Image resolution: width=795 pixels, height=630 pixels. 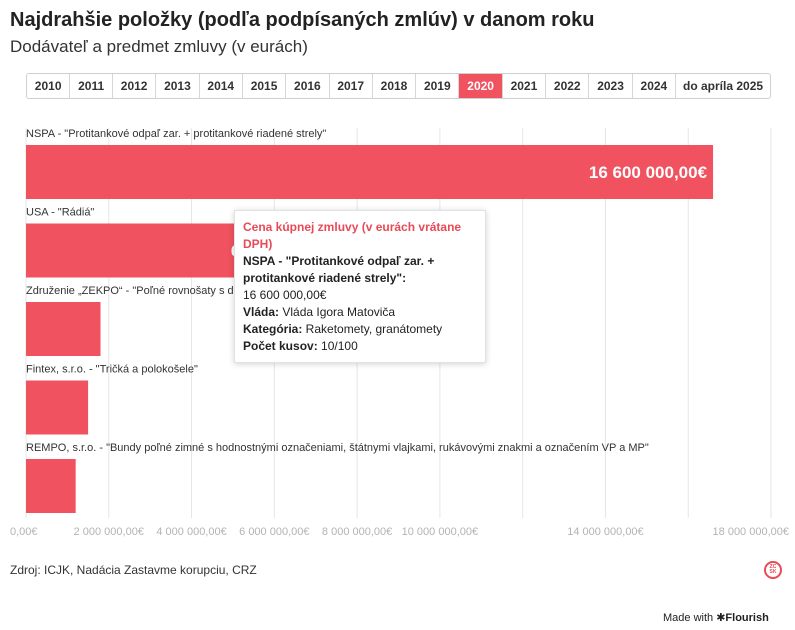 I want to click on tooltip-pocet-label: Počet kusov:, so click(x=280, y=346).